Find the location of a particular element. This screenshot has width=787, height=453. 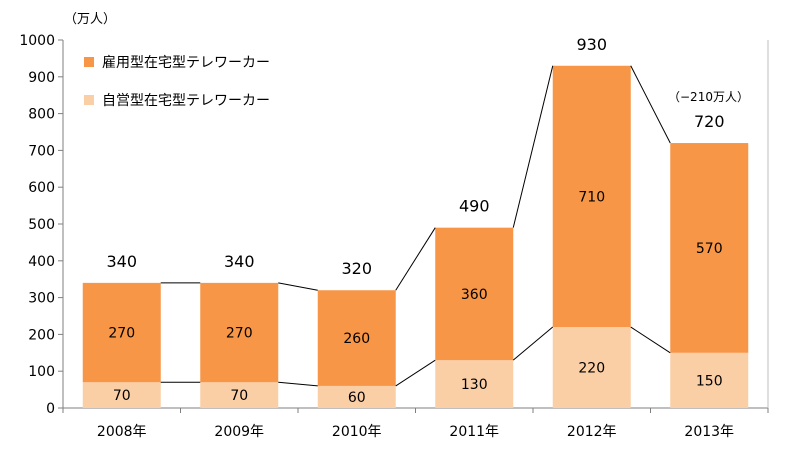

x-tick-label: 2013年 is located at coordinates (709, 432).